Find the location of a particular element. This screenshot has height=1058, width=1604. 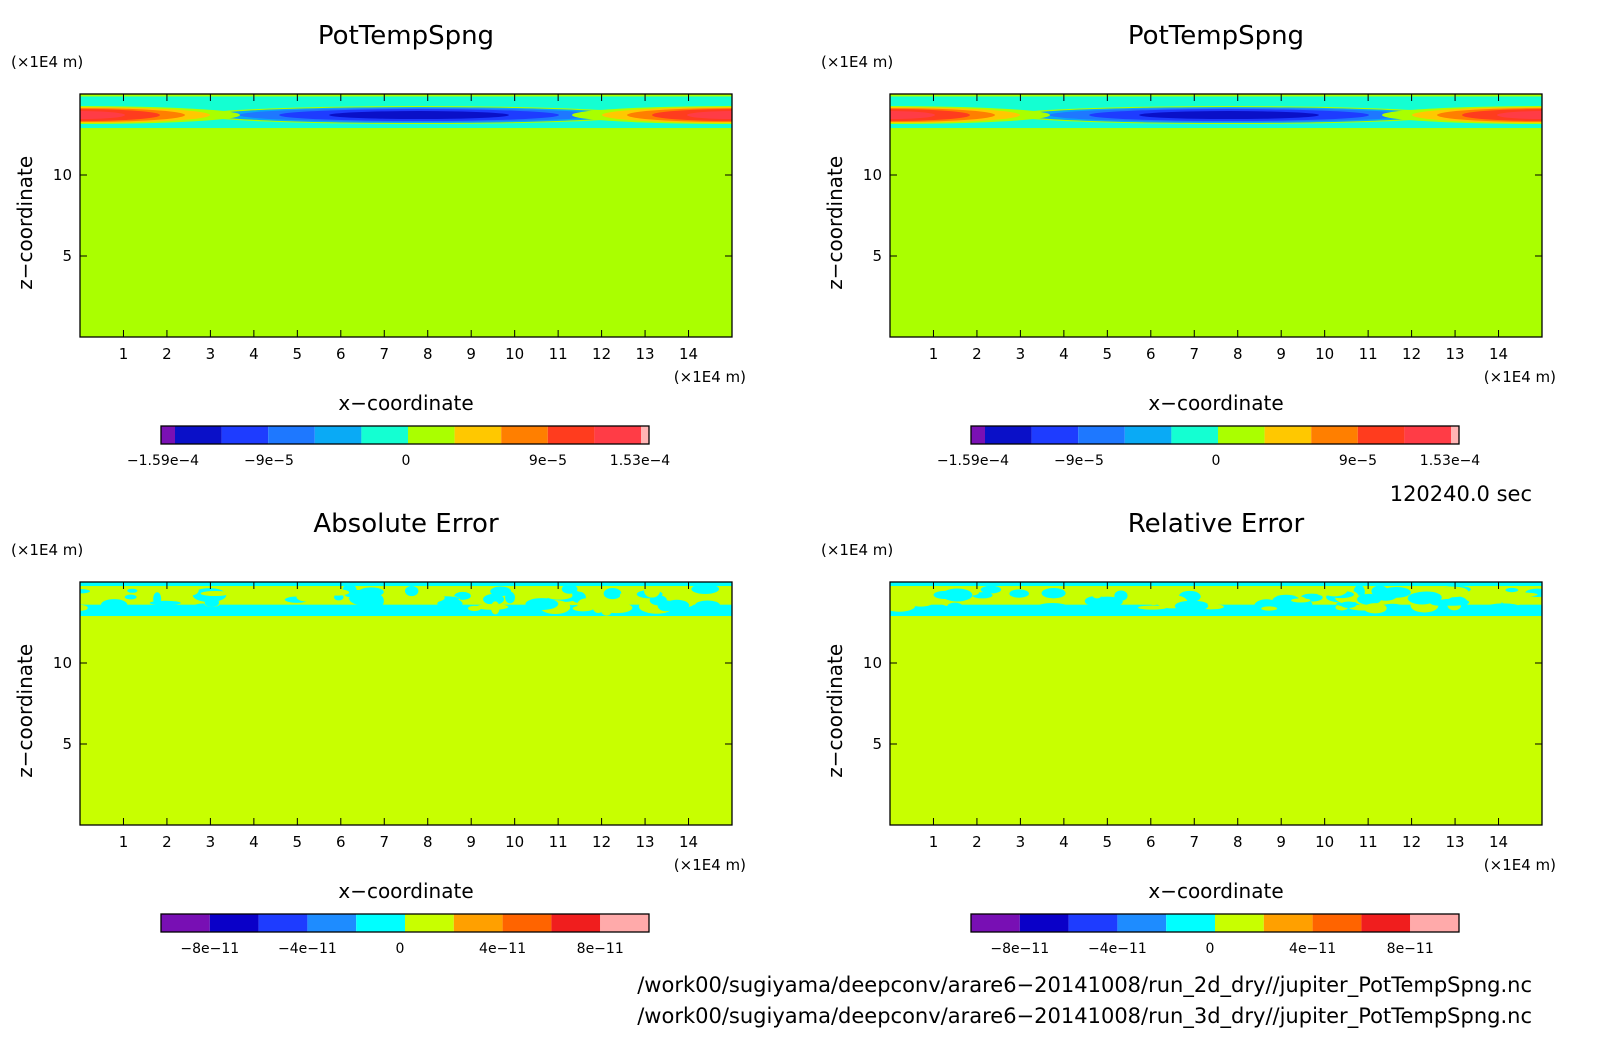

colorbar-tick-label: 0 is located at coordinates (1210, 949).